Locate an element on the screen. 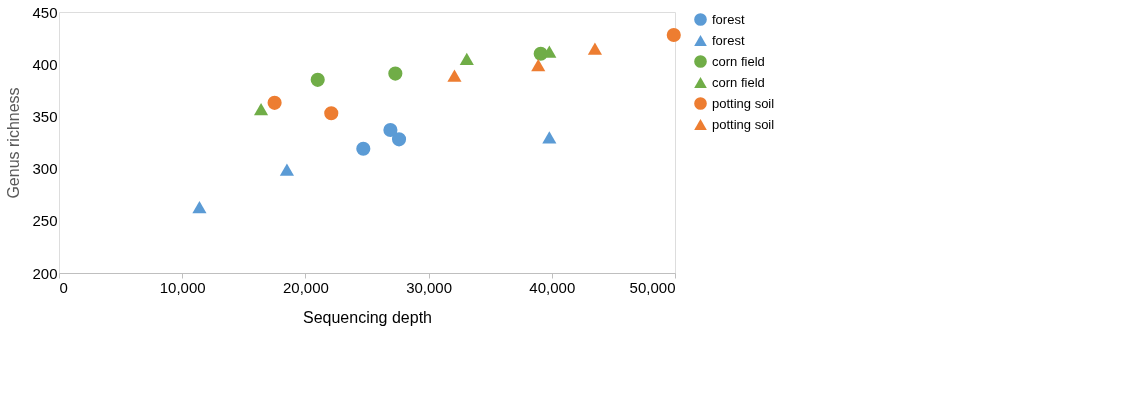  y-tick-label: 400 is located at coordinates (45, 64).